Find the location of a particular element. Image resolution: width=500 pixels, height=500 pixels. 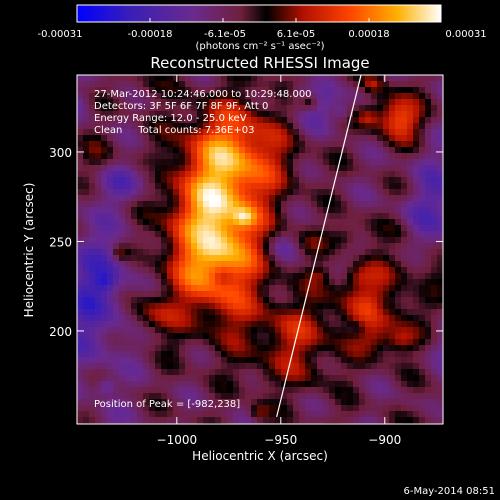

solar-limb-line is located at coordinates (319, 246).